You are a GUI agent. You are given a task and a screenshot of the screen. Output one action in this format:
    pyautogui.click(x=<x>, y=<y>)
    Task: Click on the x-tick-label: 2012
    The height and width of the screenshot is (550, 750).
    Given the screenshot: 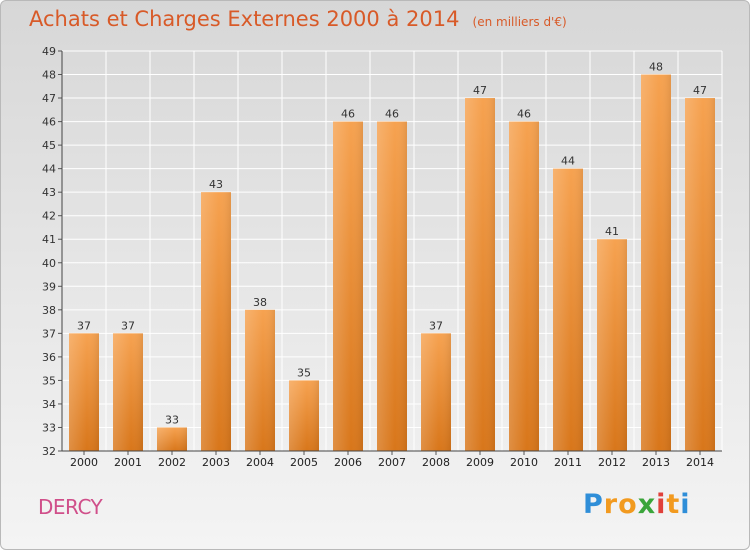 What is the action you would take?
    pyautogui.click(x=612, y=462)
    